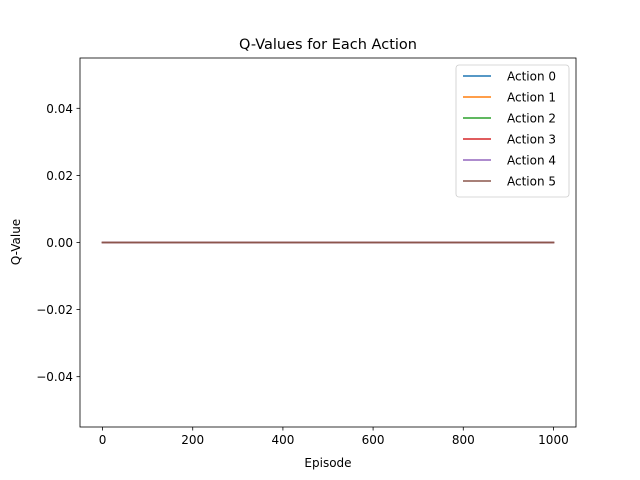 This screenshot has width=640, height=480. Describe the element at coordinates (59, 243) in the screenshot. I see `y-tick-label-2: 0.00` at that location.